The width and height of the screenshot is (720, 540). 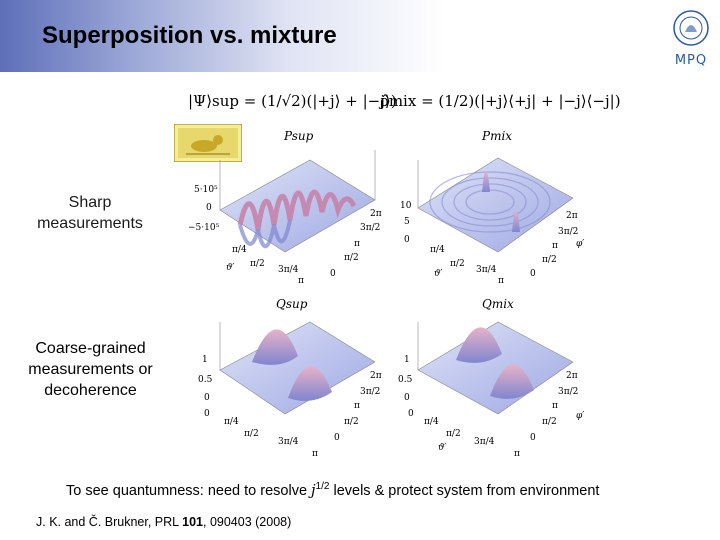 I want to click on plot-title: Psup, so click(x=298, y=136).